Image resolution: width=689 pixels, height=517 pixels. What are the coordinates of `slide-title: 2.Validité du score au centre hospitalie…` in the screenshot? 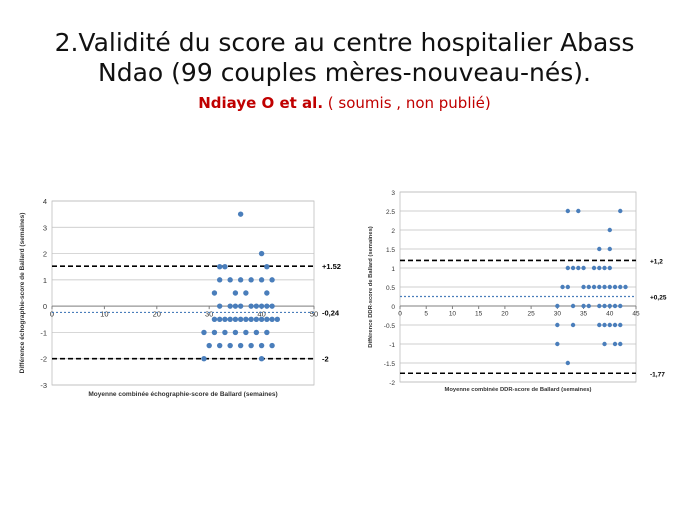 It's located at (344, 58).